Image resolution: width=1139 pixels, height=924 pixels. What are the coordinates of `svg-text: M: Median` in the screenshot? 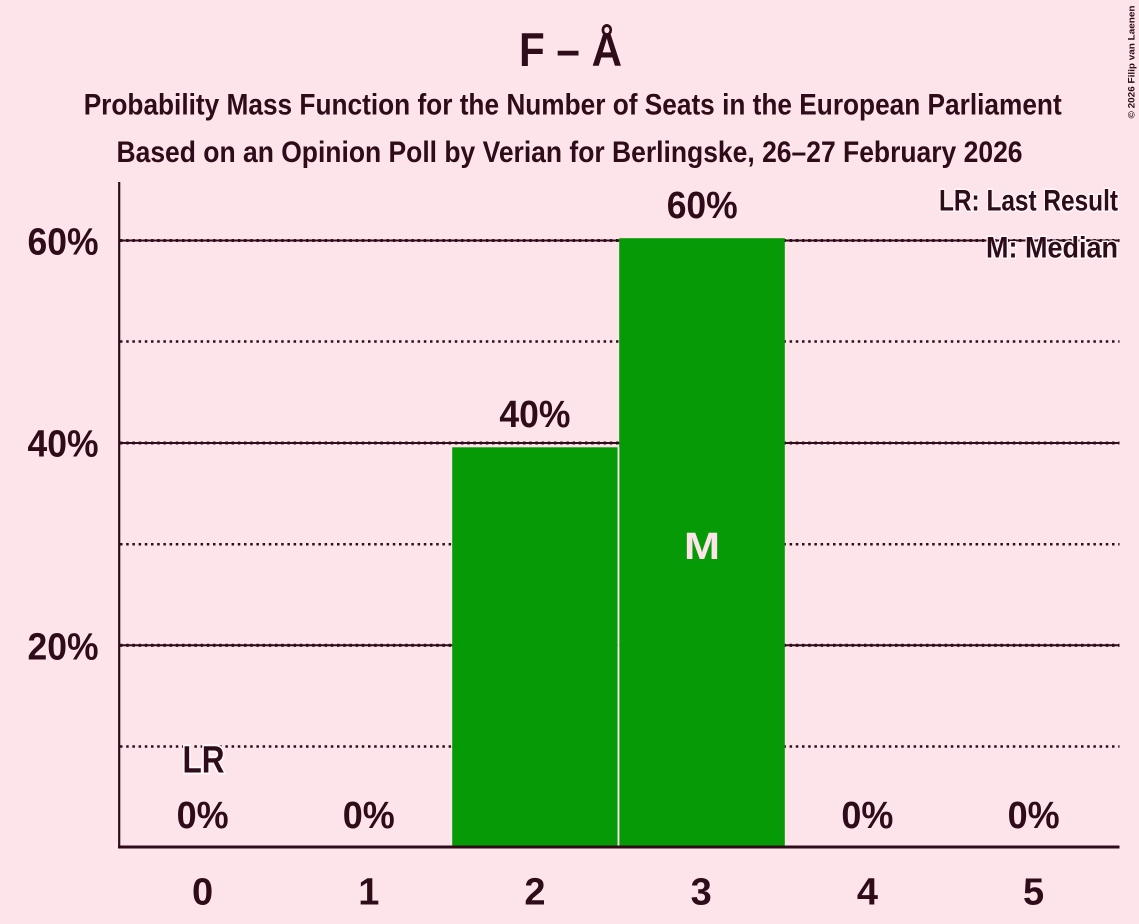 It's located at (1052, 248).